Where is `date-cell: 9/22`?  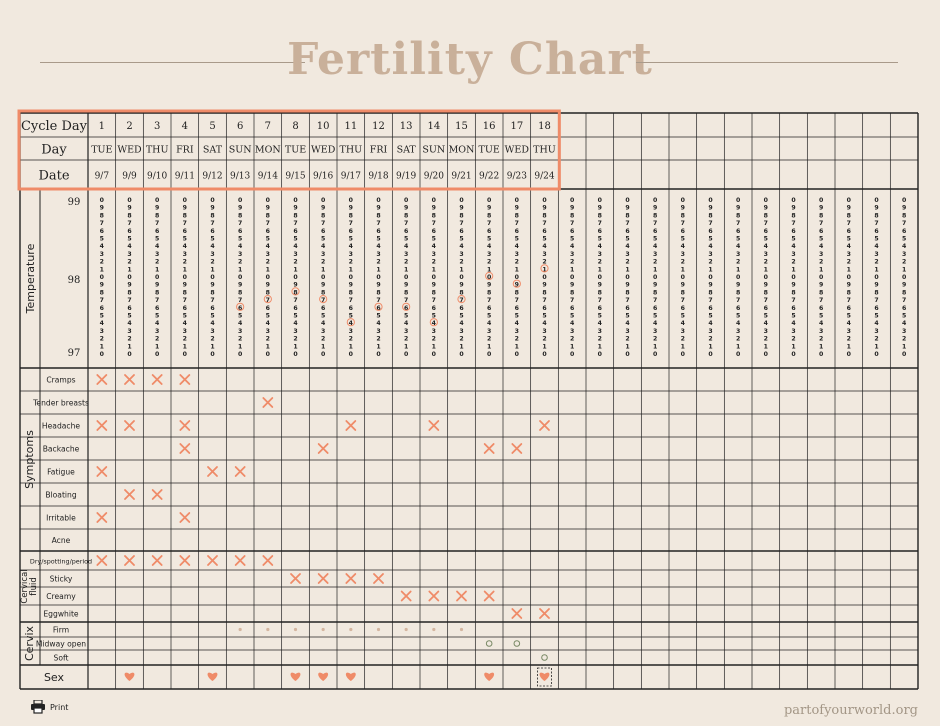
date-cell: 9/22 is located at coordinates (489, 177).